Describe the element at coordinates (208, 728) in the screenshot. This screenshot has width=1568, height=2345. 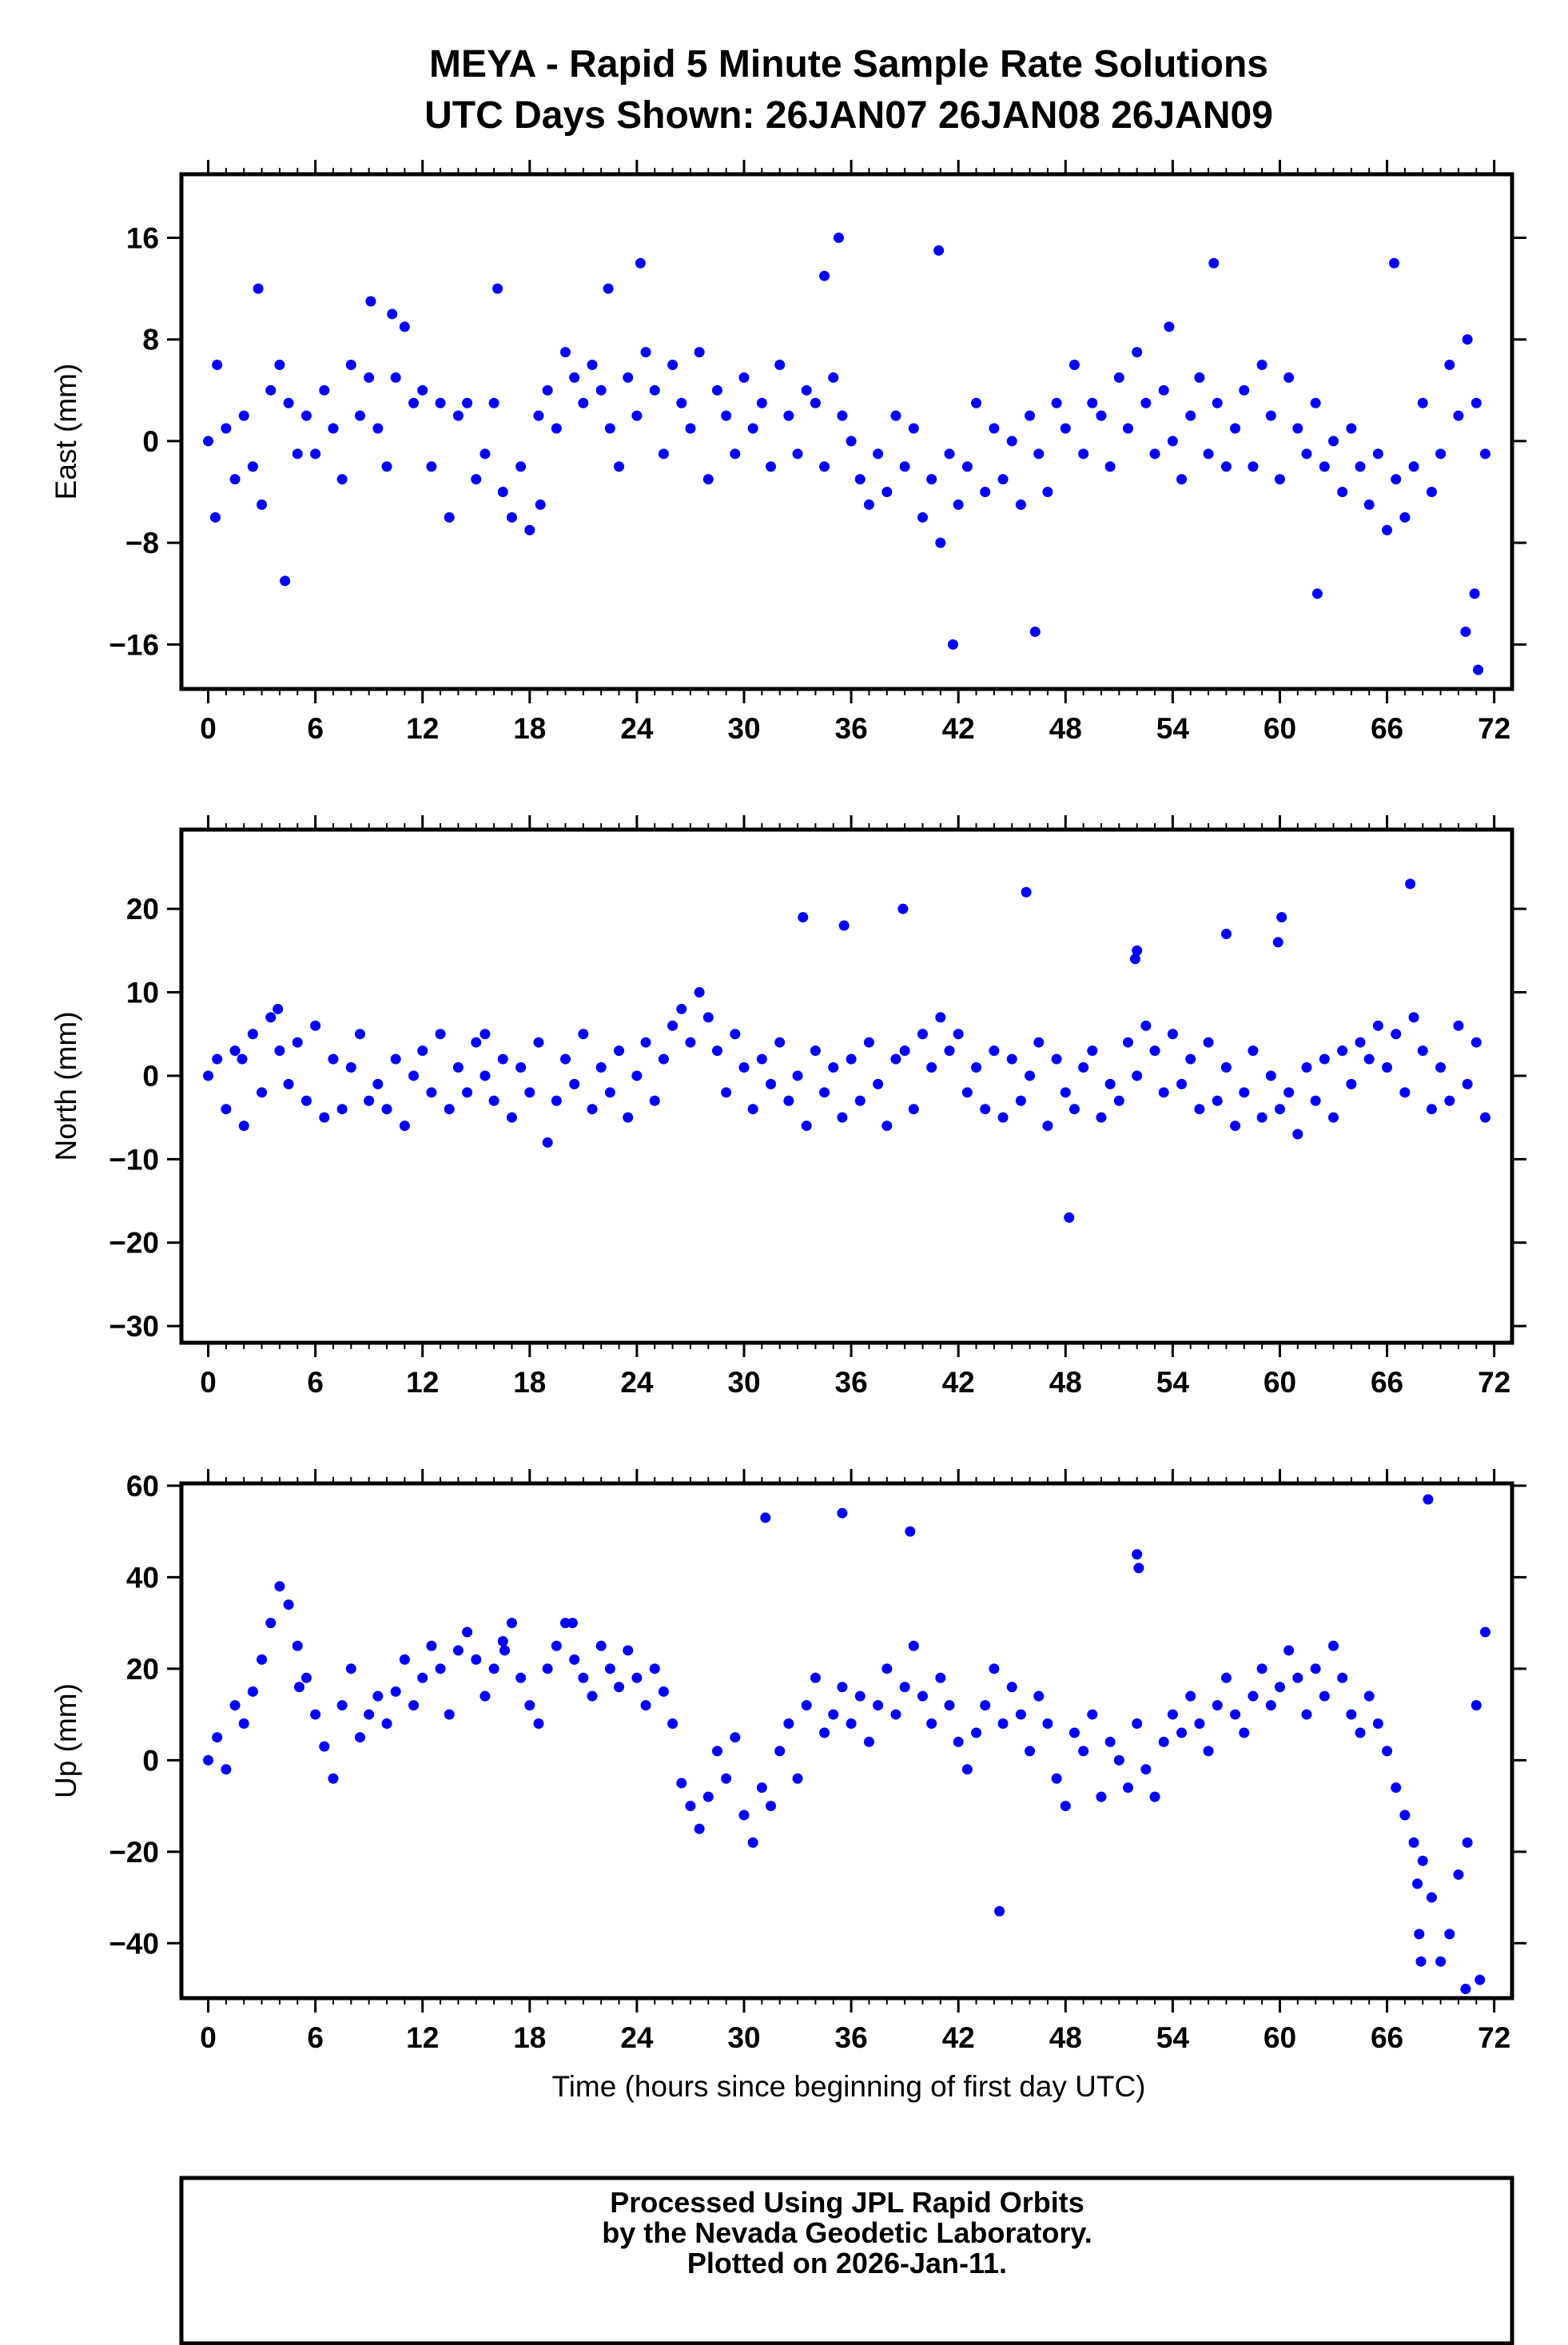
I see `x-tick-label: 0` at that location.